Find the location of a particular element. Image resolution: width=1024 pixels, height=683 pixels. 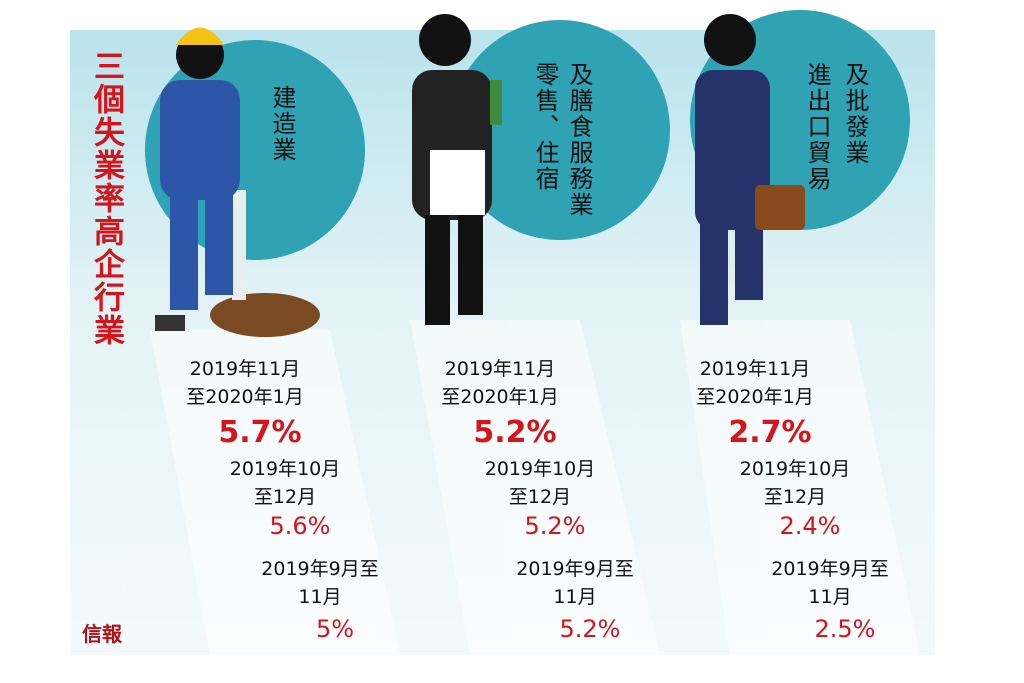

industry-name: 及膳食服務業 is located at coordinates (579, 140).